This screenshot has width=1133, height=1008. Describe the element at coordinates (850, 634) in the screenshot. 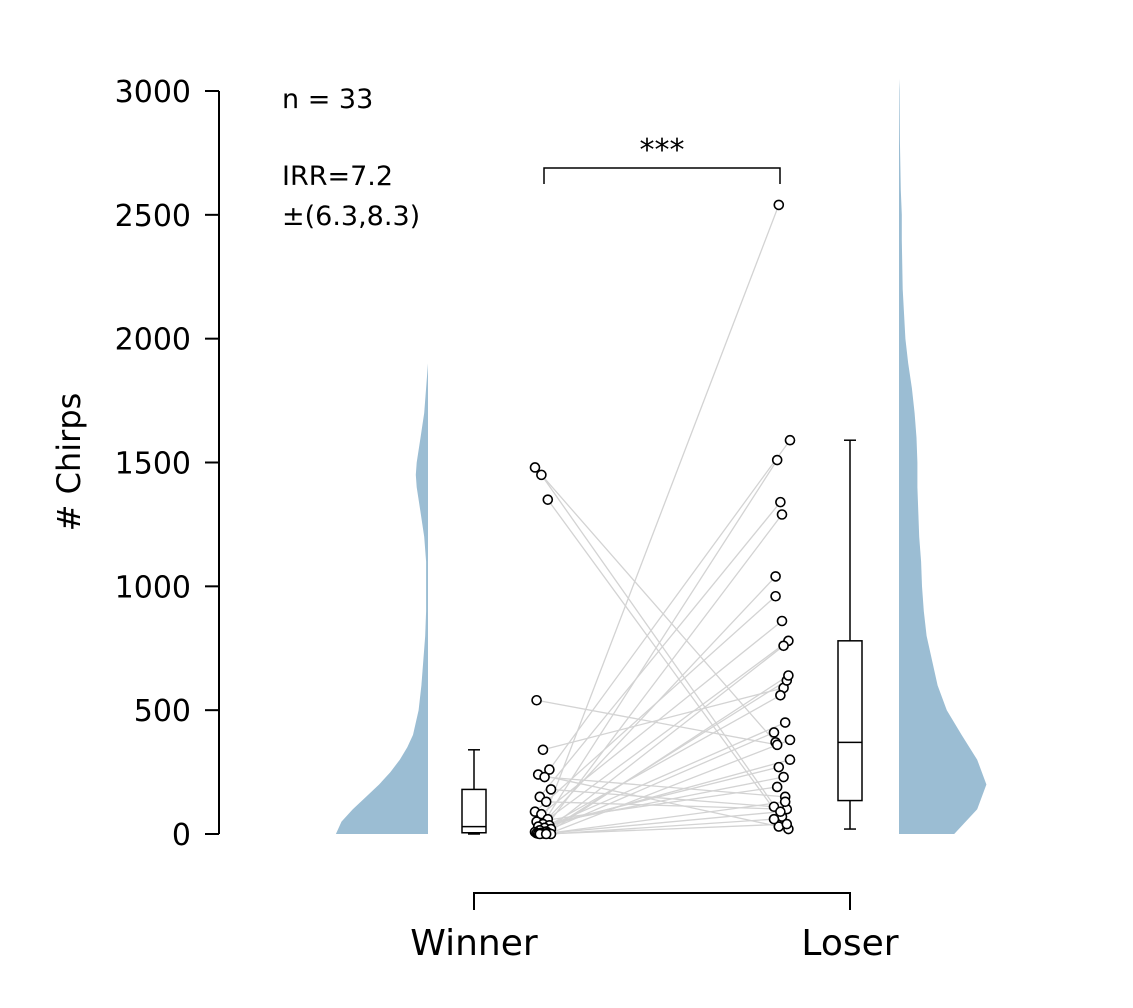

I see `boxplot-loser` at that location.